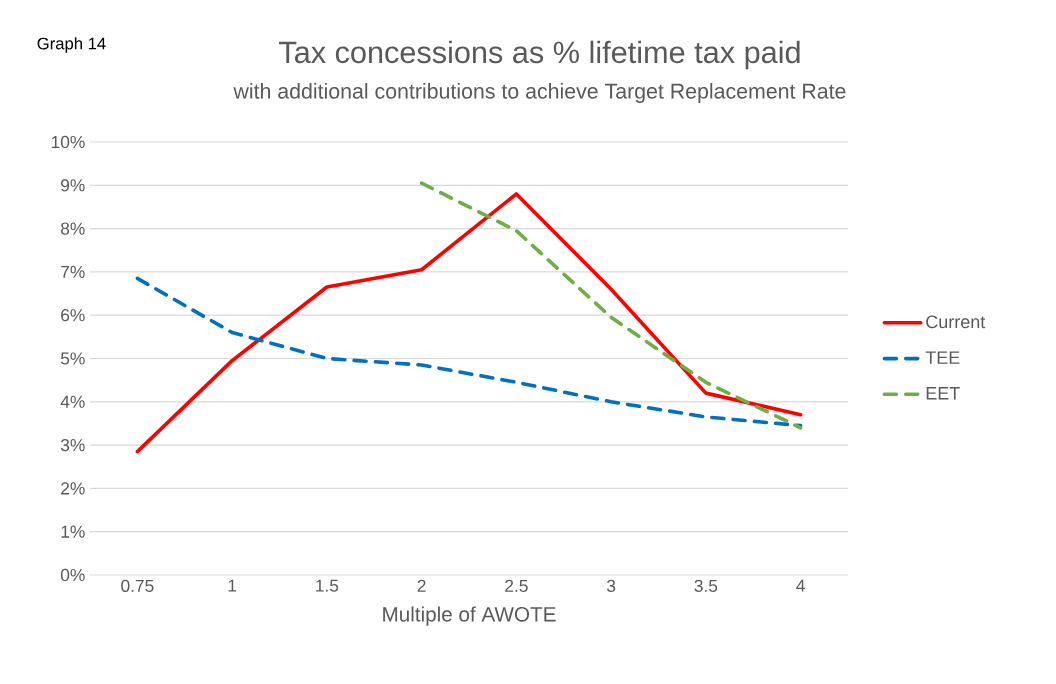 The height and width of the screenshot is (684, 1056). I want to click on x-tick-label: 3, so click(611, 585).